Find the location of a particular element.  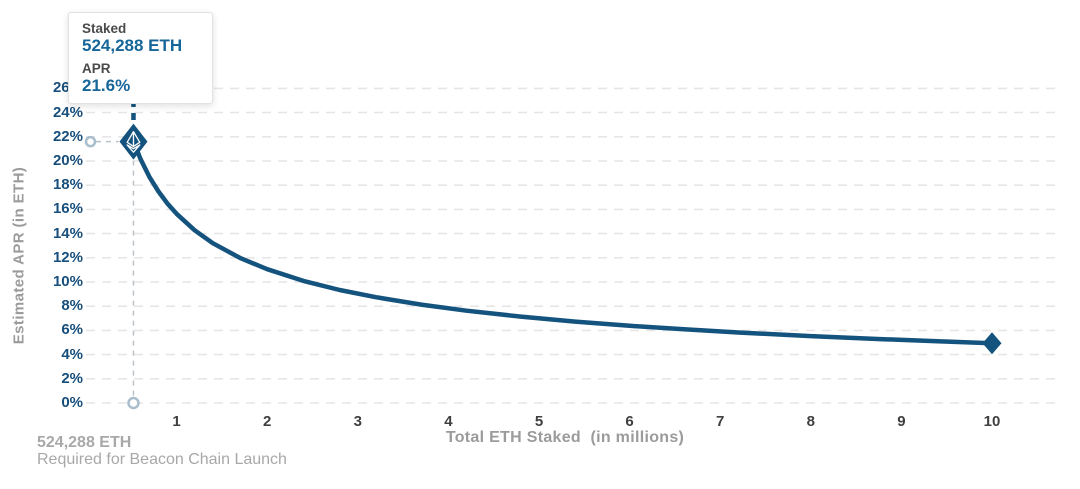

footnote-description: Required for Beacon Chain Launch is located at coordinates (162, 459).